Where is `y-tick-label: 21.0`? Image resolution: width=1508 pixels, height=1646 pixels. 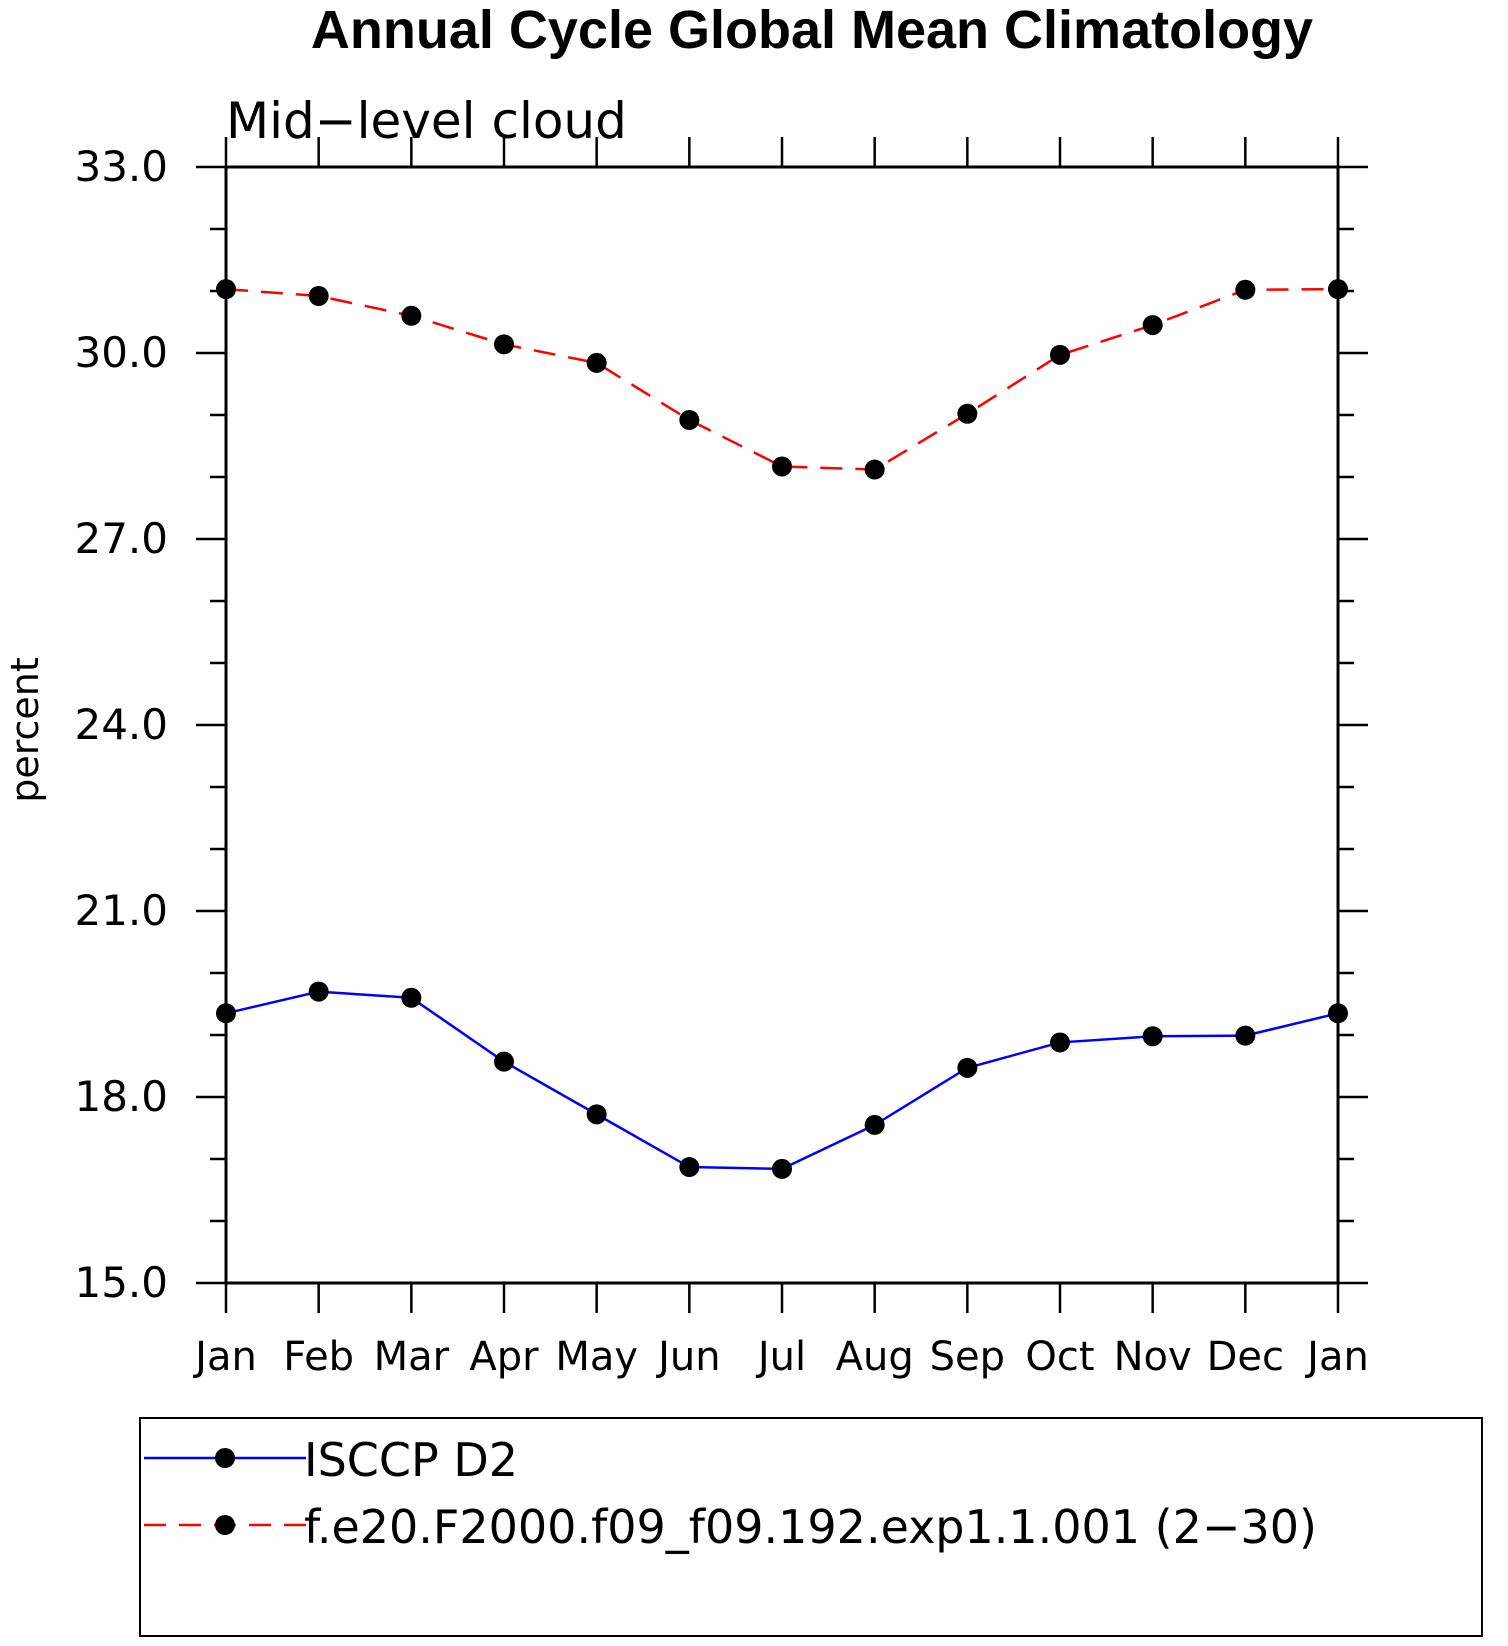
y-tick-label: 21.0 is located at coordinates (121, 910).